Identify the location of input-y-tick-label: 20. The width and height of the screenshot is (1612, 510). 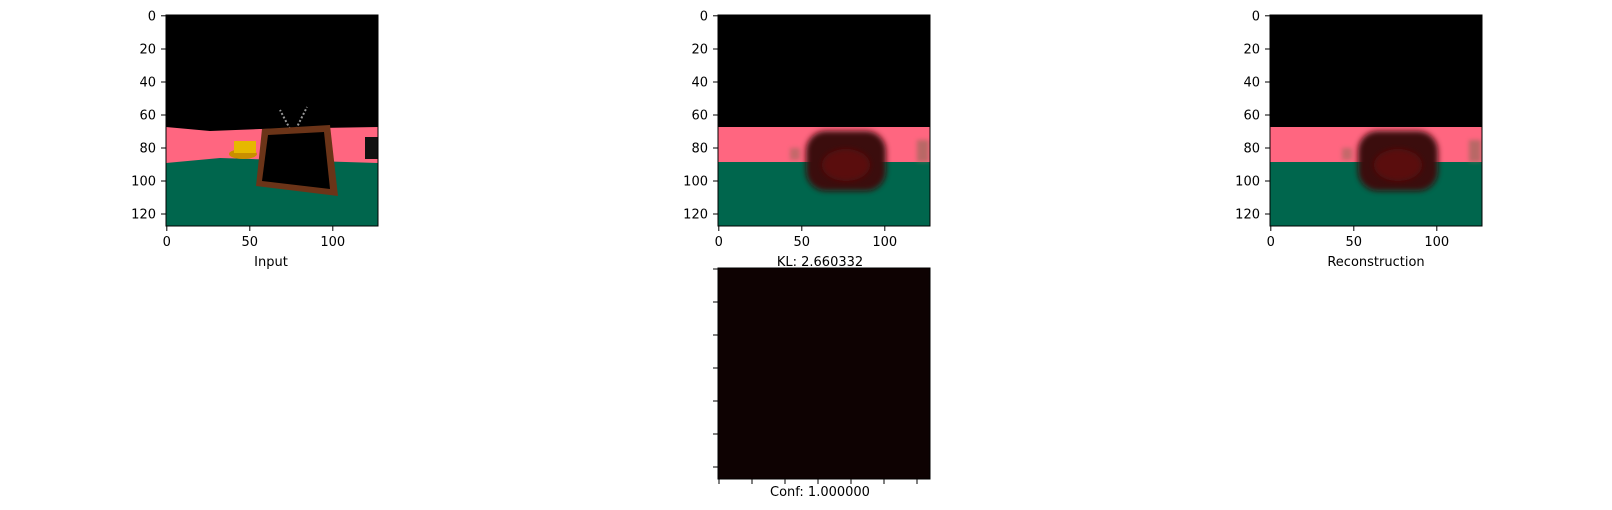
(147, 50).